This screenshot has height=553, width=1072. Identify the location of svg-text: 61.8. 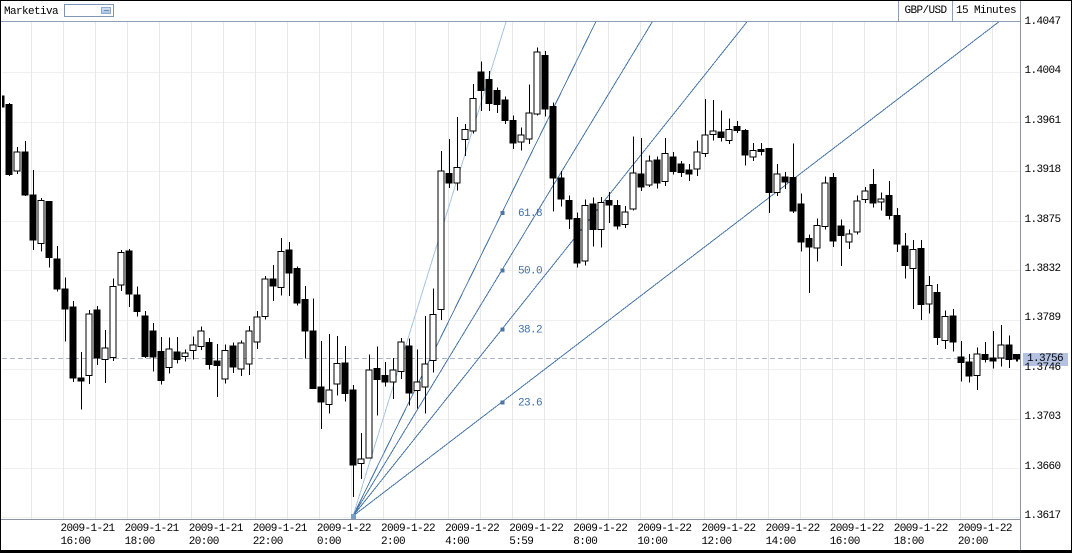
(530, 214).